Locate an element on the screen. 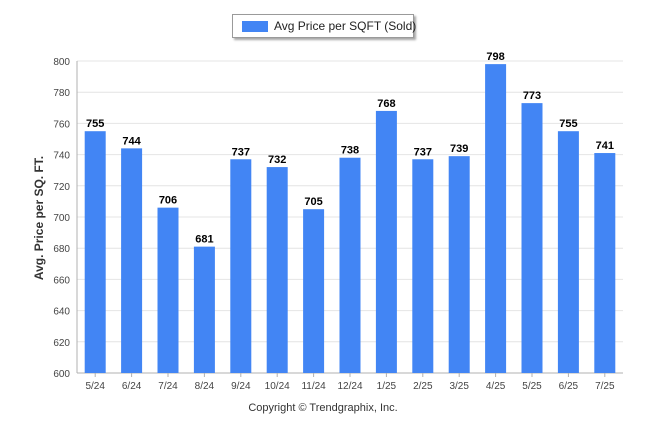  x-tick-label: 3/25 is located at coordinates (459, 386).